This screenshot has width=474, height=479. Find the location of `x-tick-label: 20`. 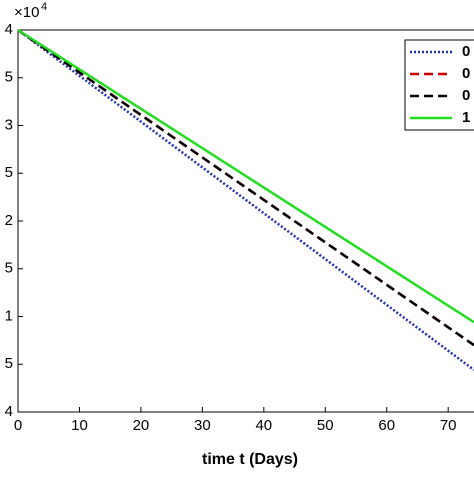

x-tick-label: 20 is located at coordinates (141, 425).